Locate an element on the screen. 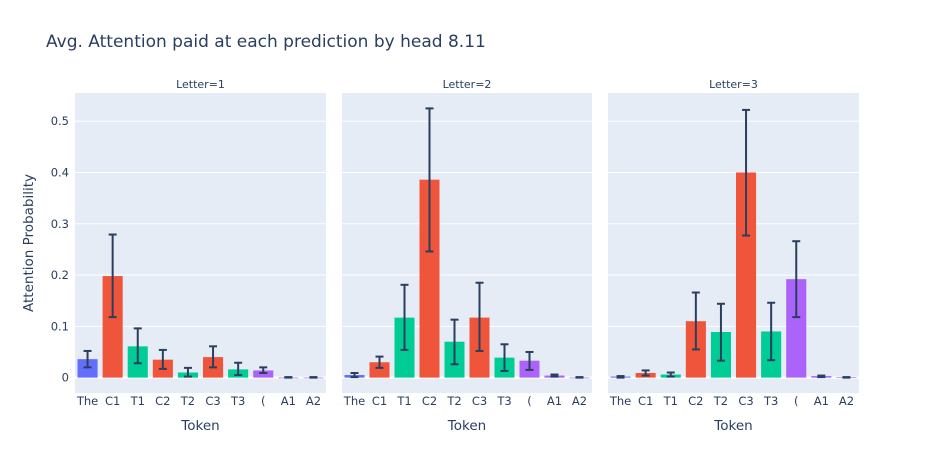  facet-label: Letter=3 is located at coordinates (733, 84).